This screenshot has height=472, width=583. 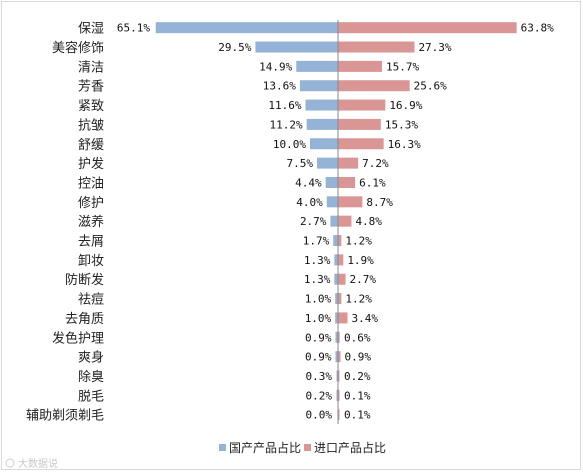 I want to click on value-label-domestic-11: 1.7%, so click(x=316, y=241).